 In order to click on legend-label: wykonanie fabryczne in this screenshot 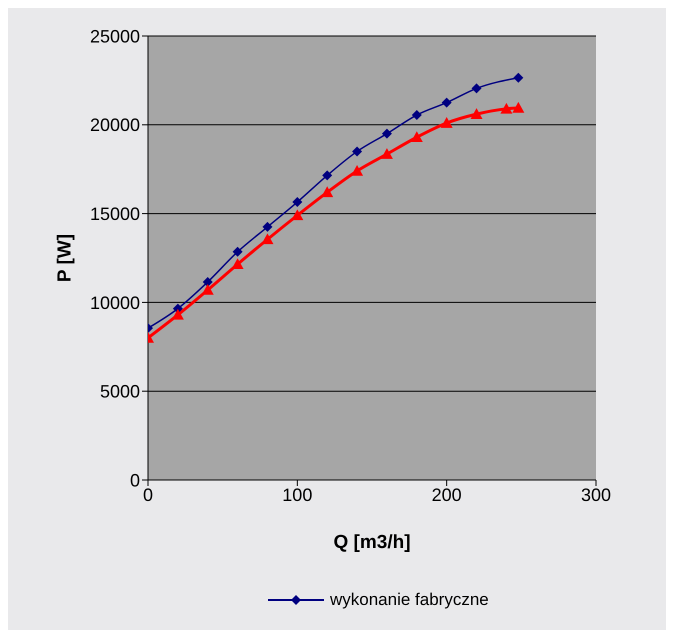, I will do `click(409, 600)`.